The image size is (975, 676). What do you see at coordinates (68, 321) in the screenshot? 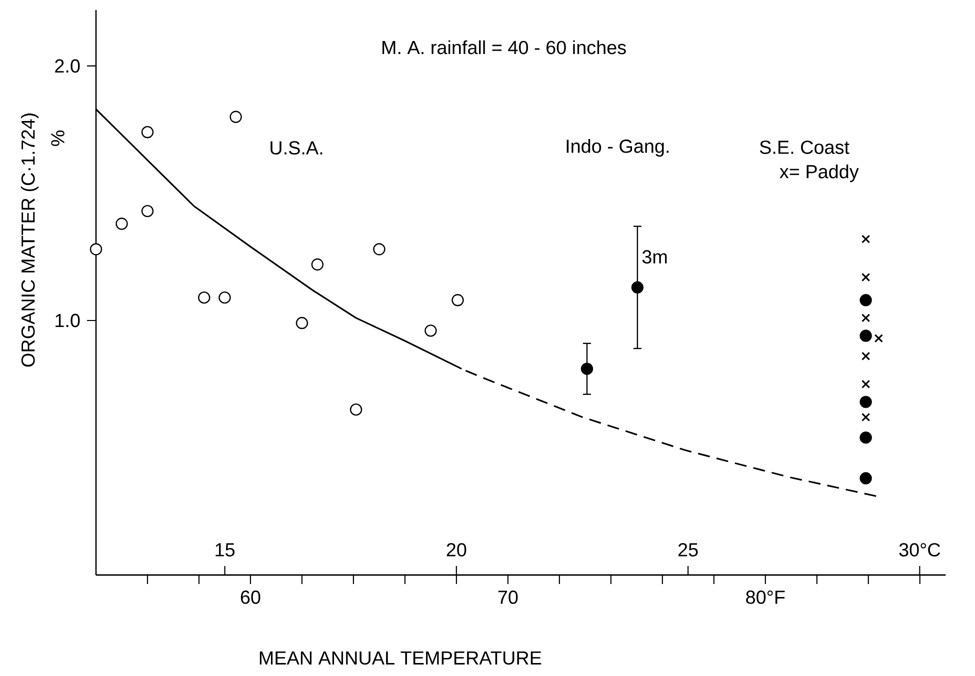
I see `y-tick-label: 1.0` at bounding box center [68, 321].